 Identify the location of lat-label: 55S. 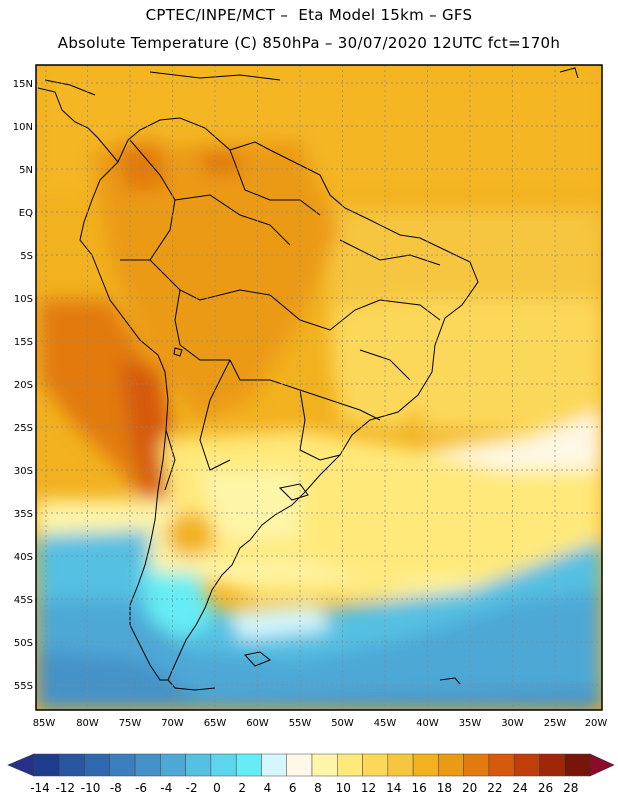
(23, 686).